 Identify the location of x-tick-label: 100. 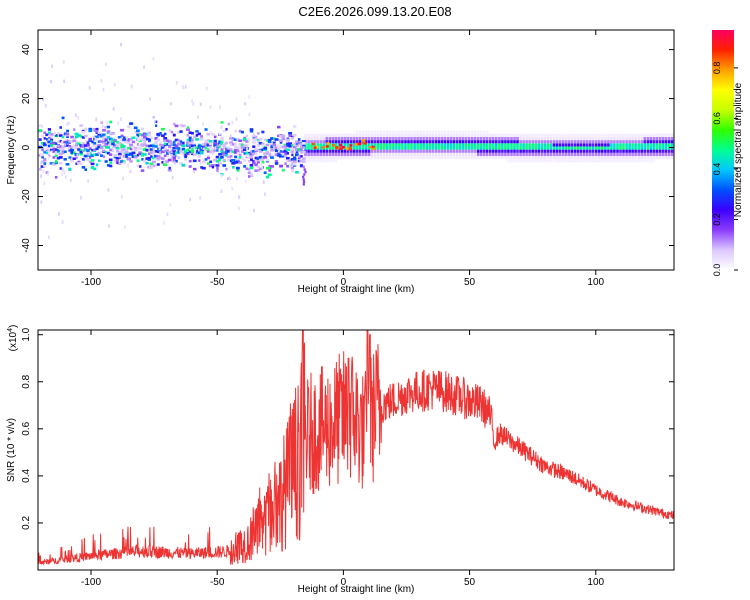
(595, 582).